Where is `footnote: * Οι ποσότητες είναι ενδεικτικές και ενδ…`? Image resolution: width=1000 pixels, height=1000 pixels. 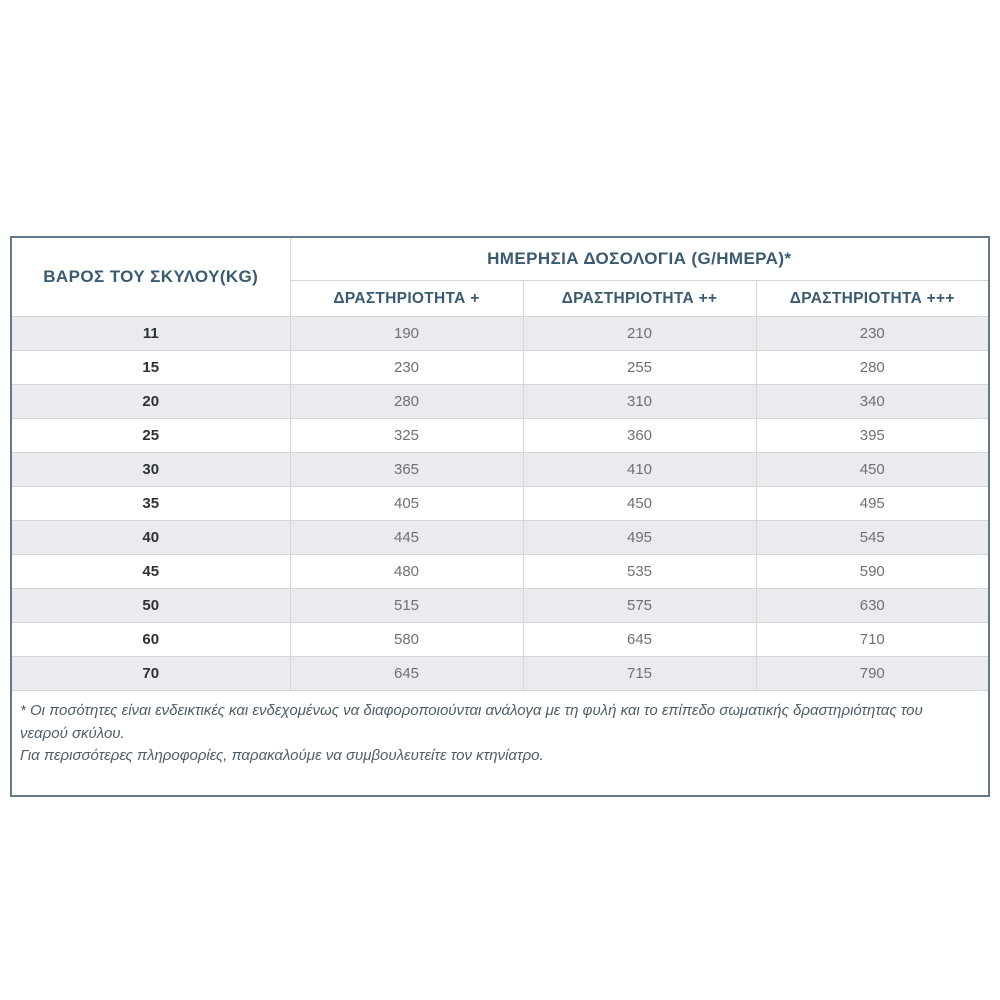
footnote: * Οι ποσότητες είναι ενδεικτικές και ενδ… is located at coordinates (500, 743).